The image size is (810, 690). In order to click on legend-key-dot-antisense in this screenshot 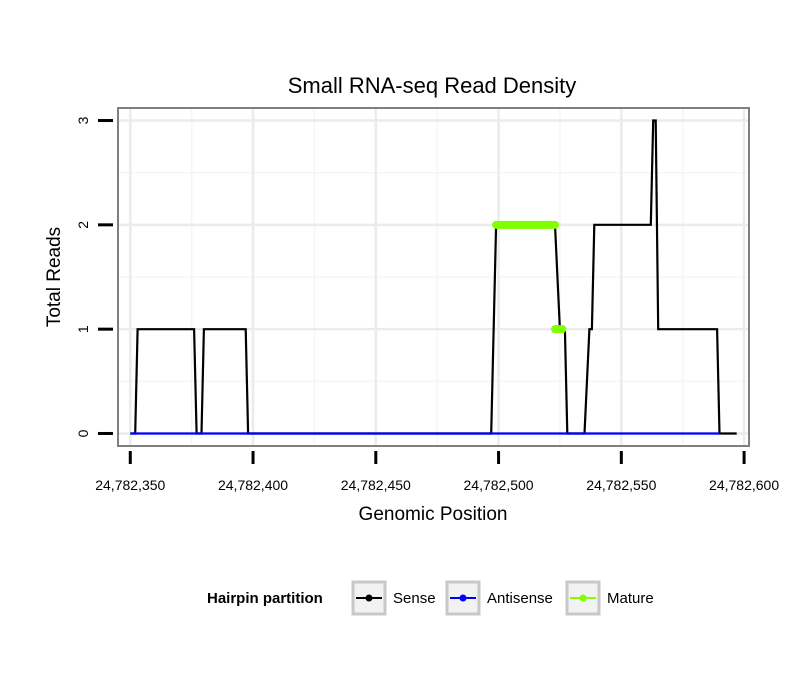, I will do `click(463, 598)`.